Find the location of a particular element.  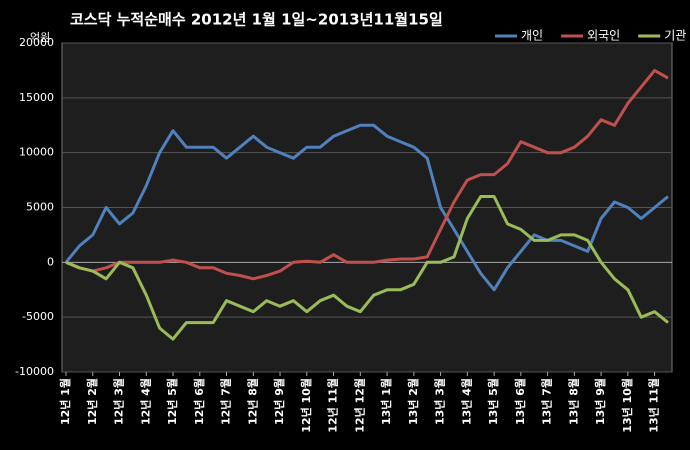

legend-label: 외국인 is located at coordinates (603, 36).